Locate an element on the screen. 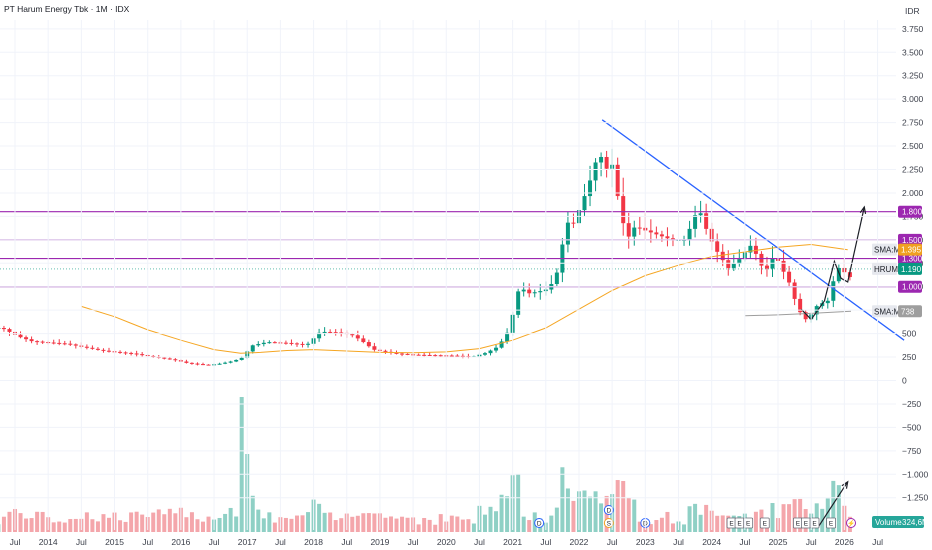 The height and width of the screenshot is (550, 932). level-price-tag-label: 1.500 is located at coordinates (912, 240).